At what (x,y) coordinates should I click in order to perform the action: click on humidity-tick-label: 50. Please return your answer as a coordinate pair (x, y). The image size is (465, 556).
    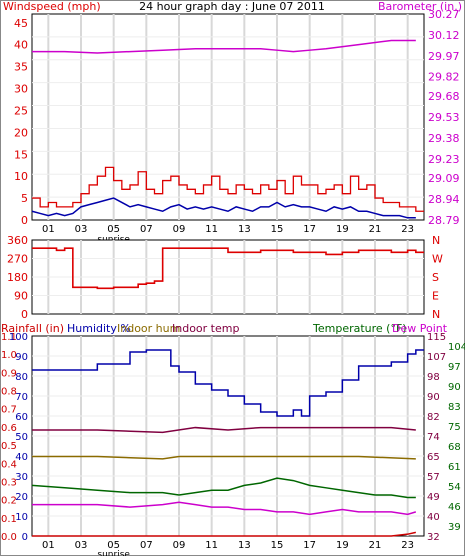
    Looking at the image, I should click on (21, 437).